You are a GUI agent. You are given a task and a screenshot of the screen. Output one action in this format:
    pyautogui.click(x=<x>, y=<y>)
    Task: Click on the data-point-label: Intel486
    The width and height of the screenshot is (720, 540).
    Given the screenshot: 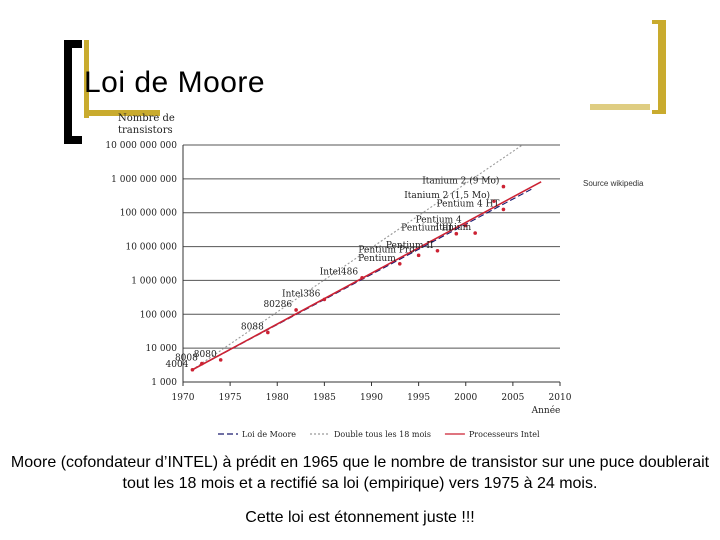 What is the action you would take?
    pyautogui.click(x=339, y=273)
    